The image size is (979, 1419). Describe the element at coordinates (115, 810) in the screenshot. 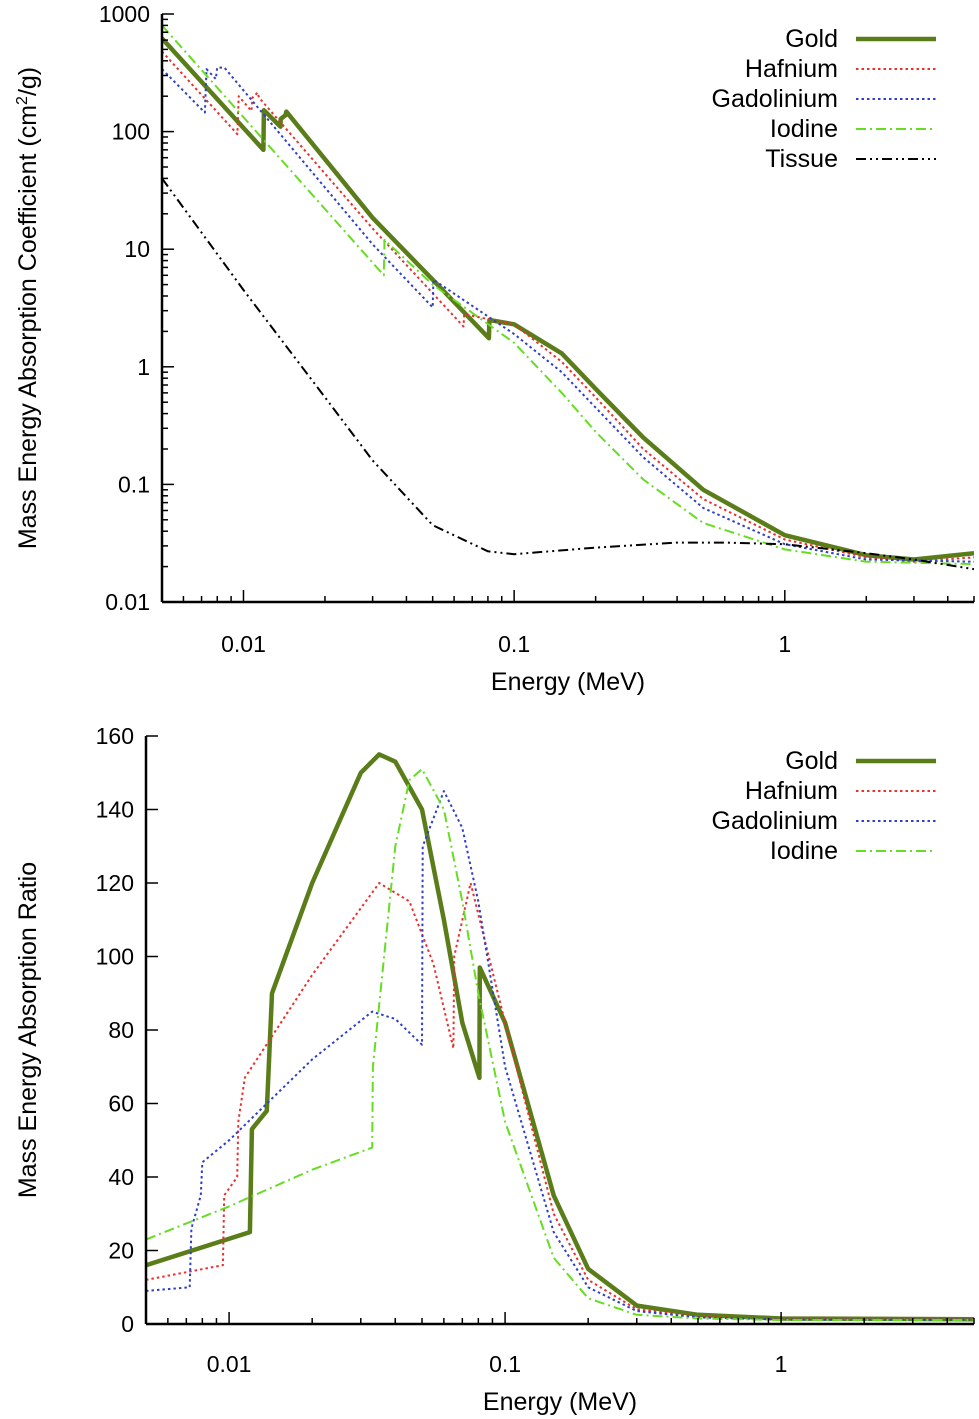

I see `y-tick-label: 140` at that location.